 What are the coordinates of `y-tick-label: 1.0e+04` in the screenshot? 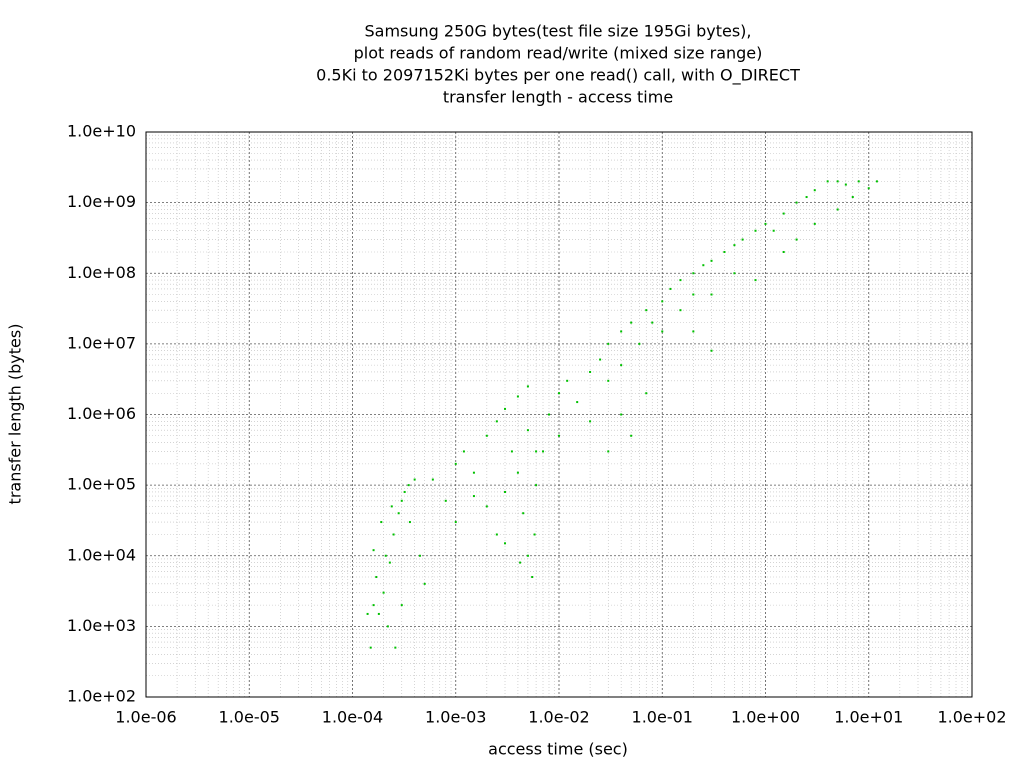 It's located at (101, 554).